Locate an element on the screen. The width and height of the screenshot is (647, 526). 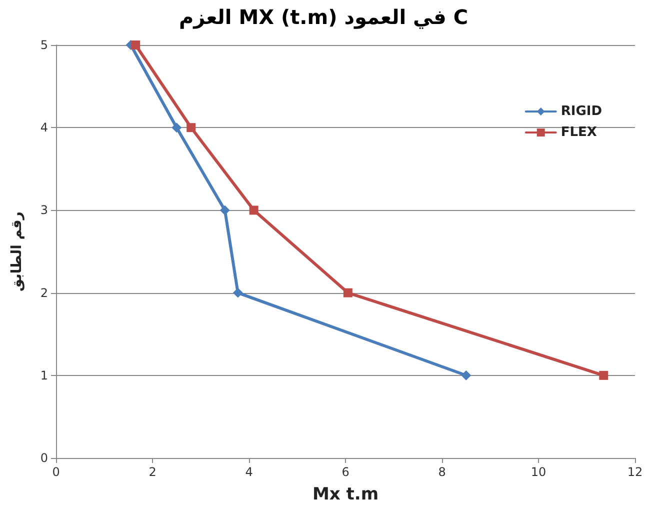
legend-label: RIGID is located at coordinates (581, 111).